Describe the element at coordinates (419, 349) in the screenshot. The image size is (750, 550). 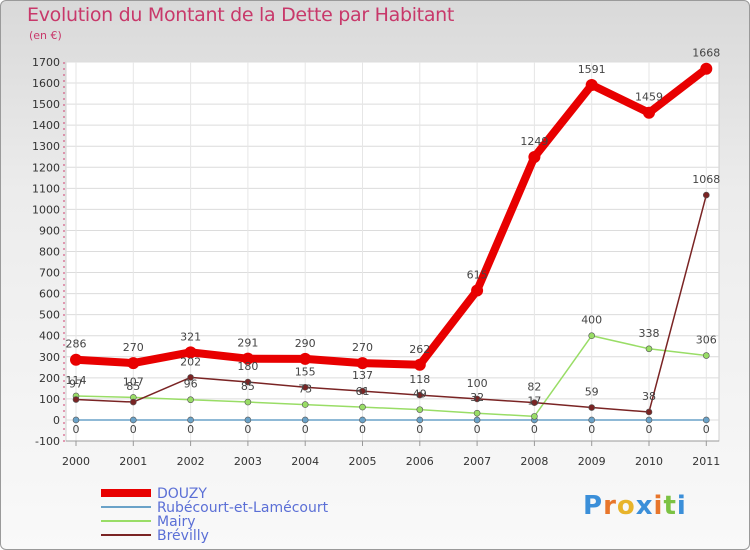
I see `data-label: 262` at that location.